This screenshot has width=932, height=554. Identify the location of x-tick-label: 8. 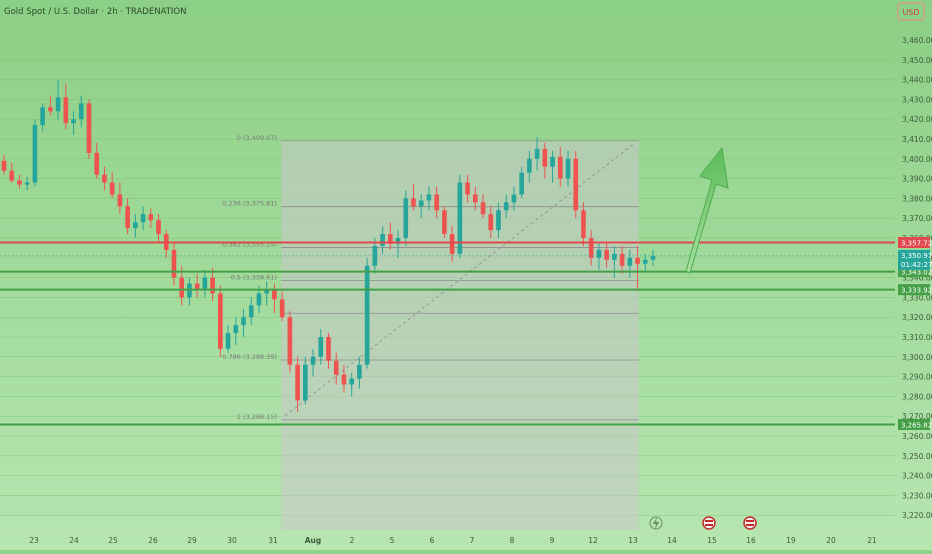
(512, 540).